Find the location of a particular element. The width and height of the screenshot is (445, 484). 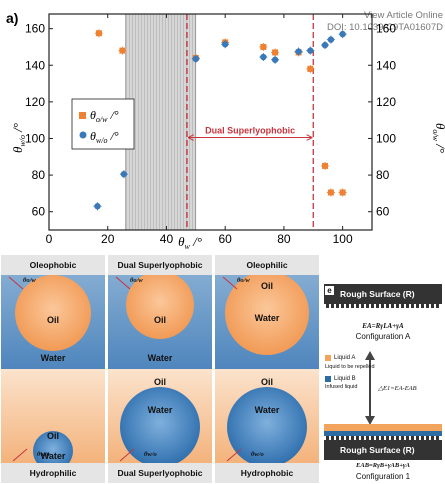

panel-top-label: Dual Superlyophobic is located at coordinates (160, 265).